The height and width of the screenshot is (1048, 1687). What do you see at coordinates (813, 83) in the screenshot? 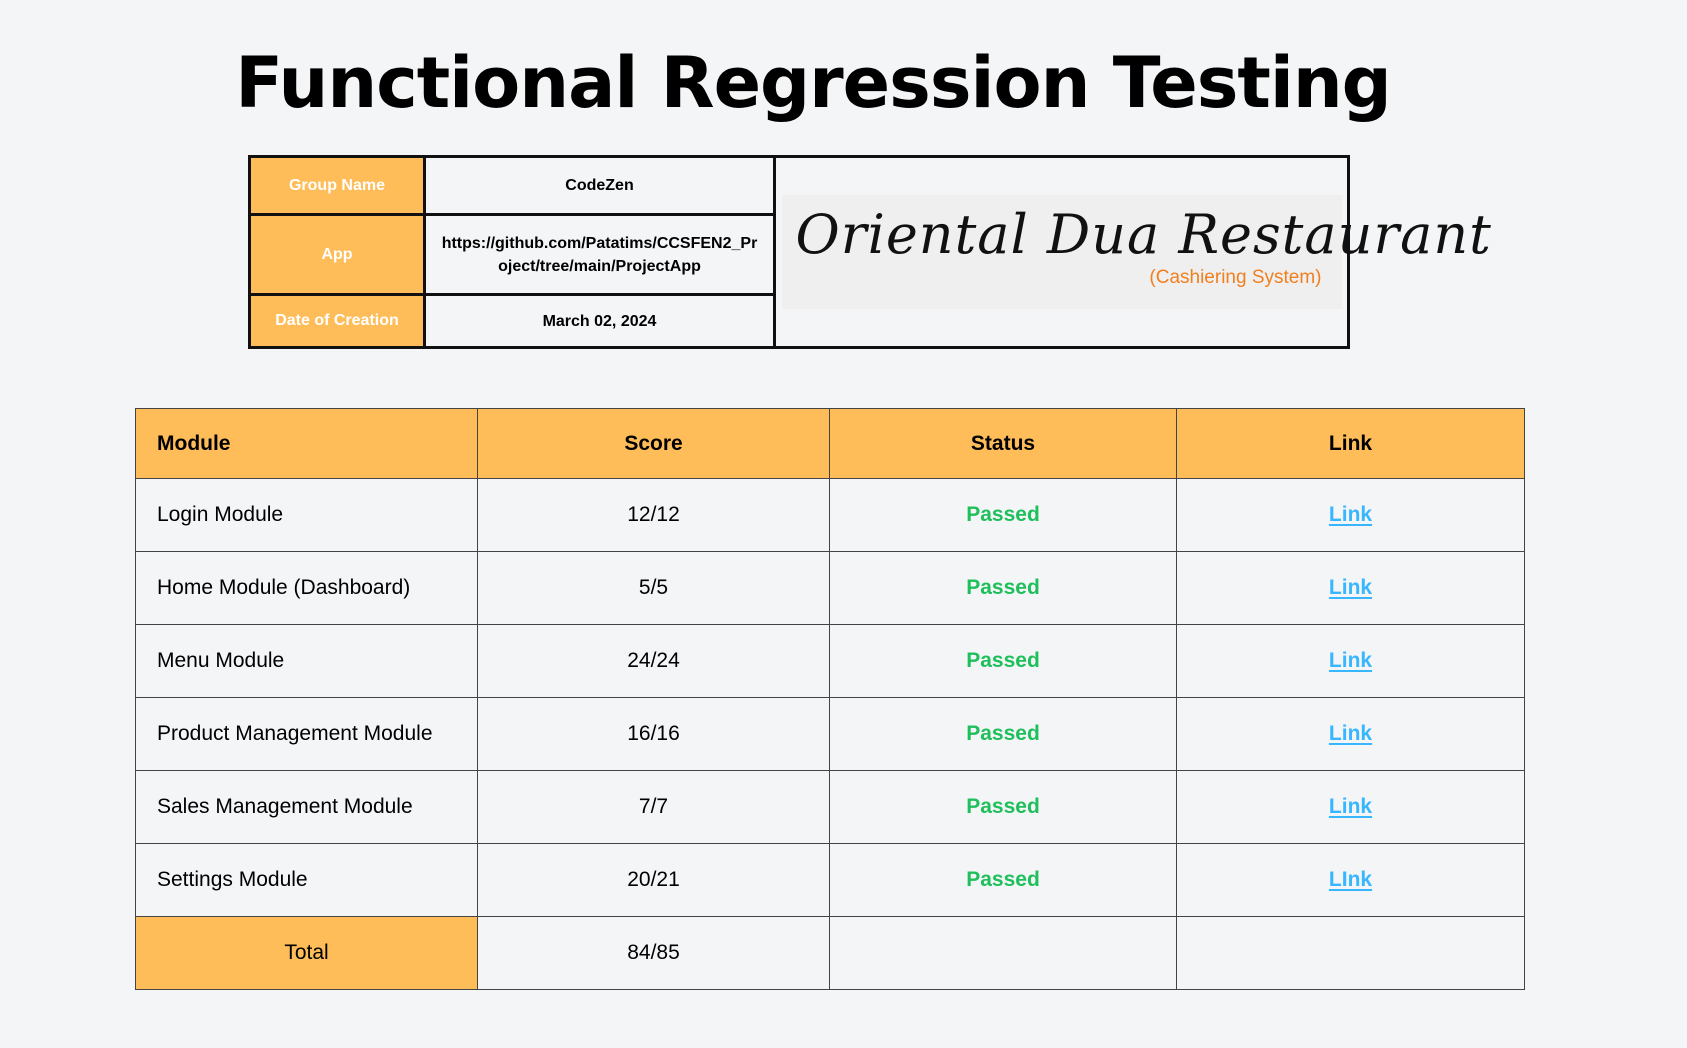
I see `page-title: Functional Regression Testing` at bounding box center [813, 83].